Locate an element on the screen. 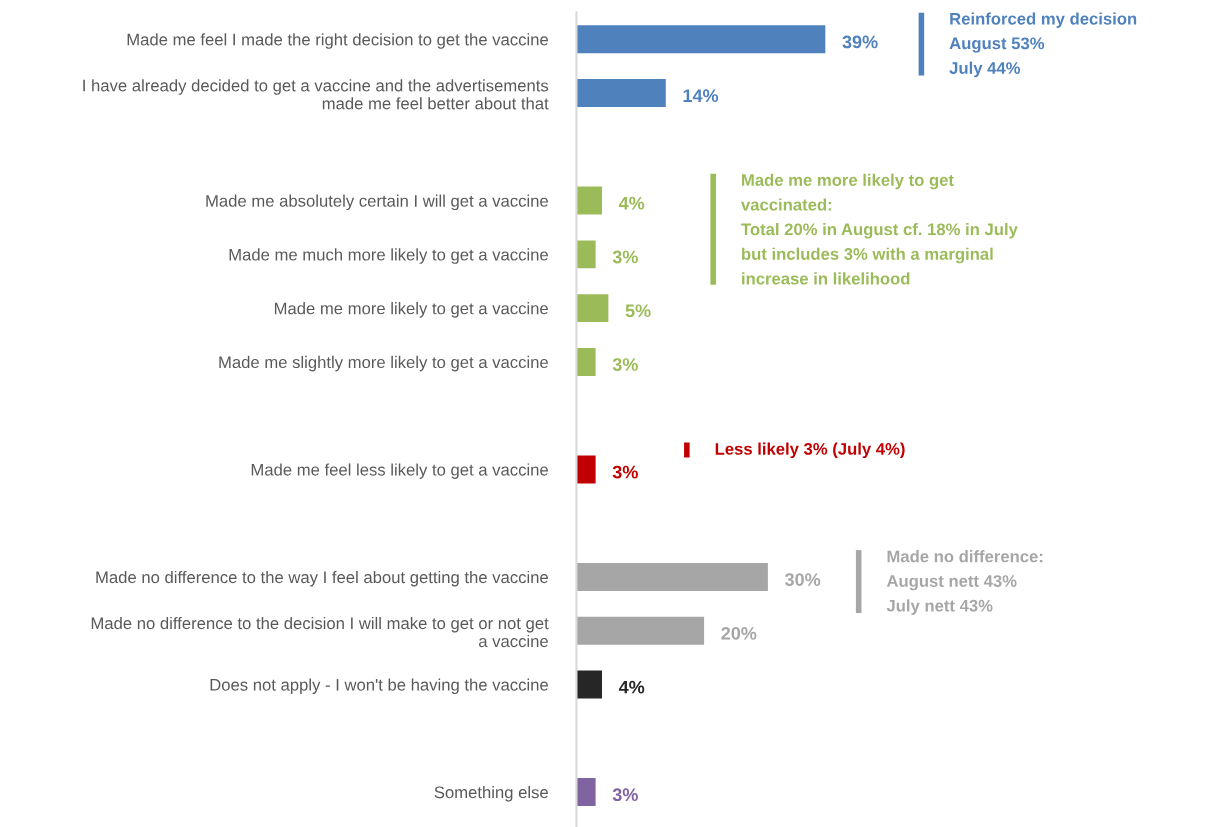  y-tick-label: Something else is located at coordinates (491, 794).